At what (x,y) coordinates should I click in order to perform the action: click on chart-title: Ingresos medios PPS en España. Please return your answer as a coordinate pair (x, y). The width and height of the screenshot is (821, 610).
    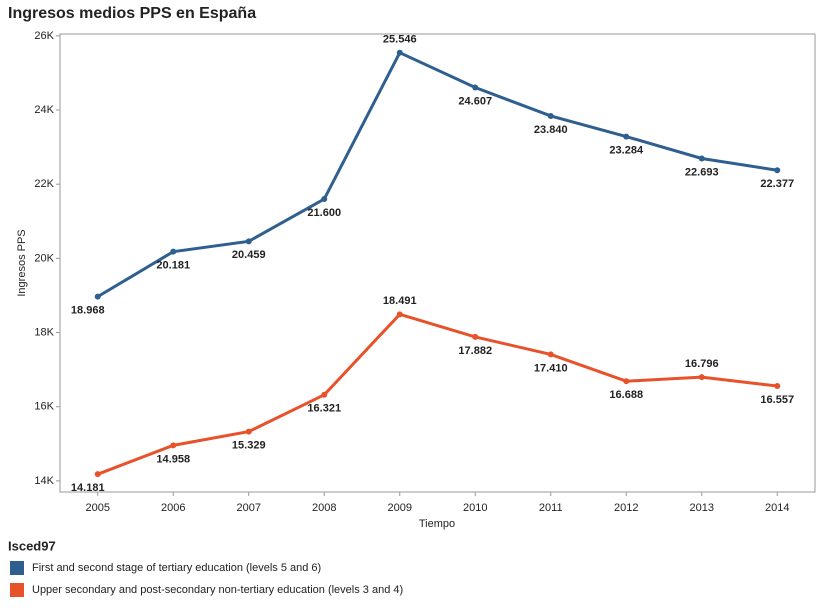
    Looking at the image, I should click on (132, 13).